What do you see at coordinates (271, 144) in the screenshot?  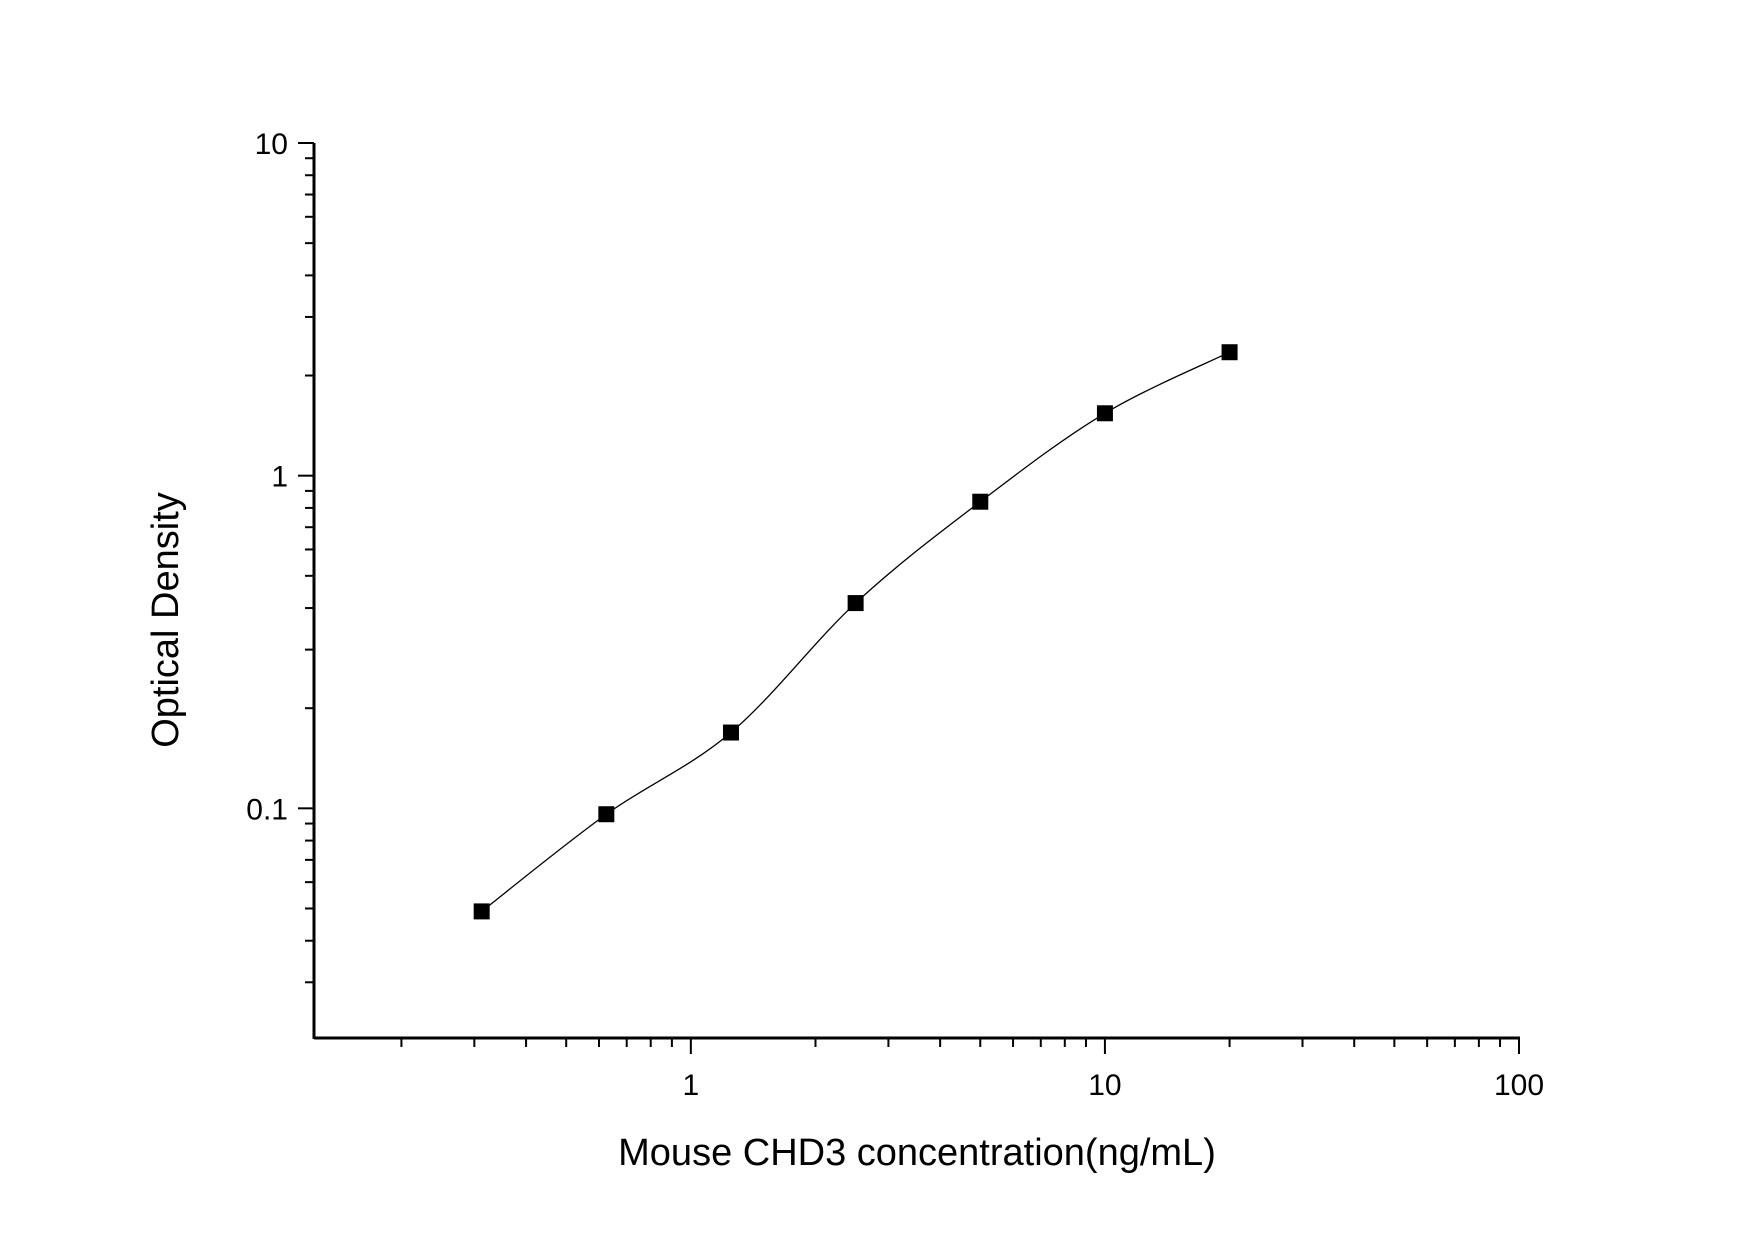 I see `y-tick-label: 10` at bounding box center [271, 144].